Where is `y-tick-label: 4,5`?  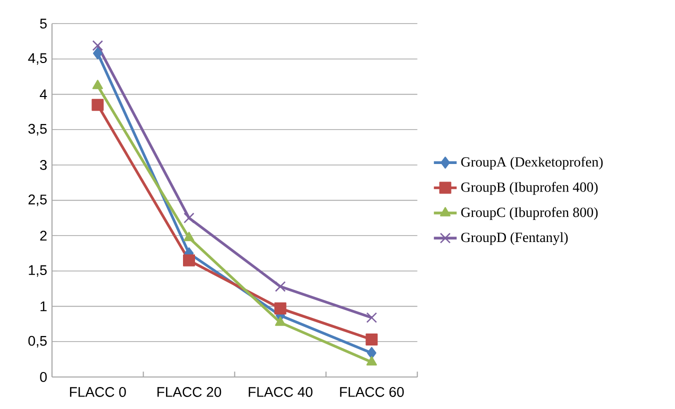
y-tick-label: 4,5 is located at coordinates (37, 59).